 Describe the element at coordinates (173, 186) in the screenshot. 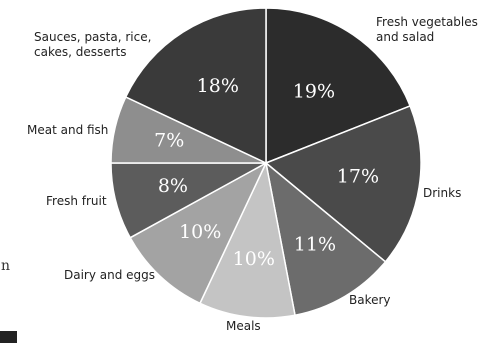

I see `slice-value-label-6: 8%` at that location.